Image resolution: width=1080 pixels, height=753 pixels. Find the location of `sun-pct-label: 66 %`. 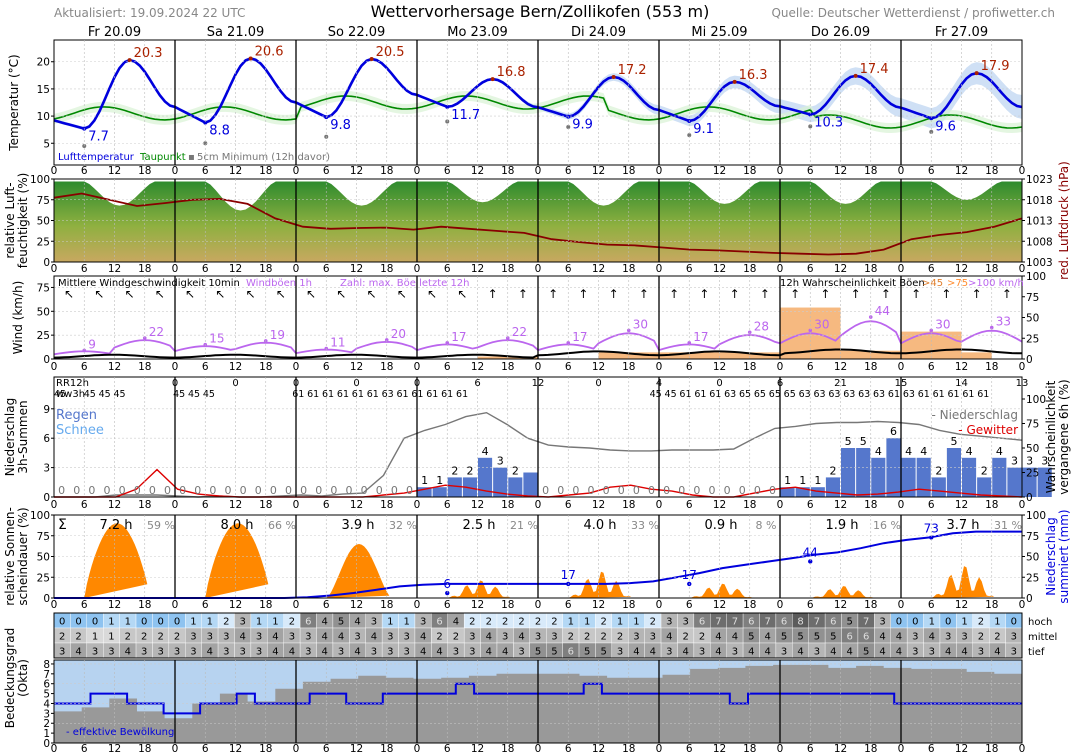

sun-pct-label: 66 % is located at coordinates (282, 525).